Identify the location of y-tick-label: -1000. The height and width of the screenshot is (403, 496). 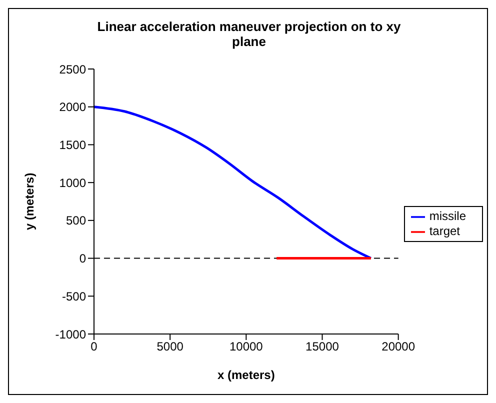
(70, 334).